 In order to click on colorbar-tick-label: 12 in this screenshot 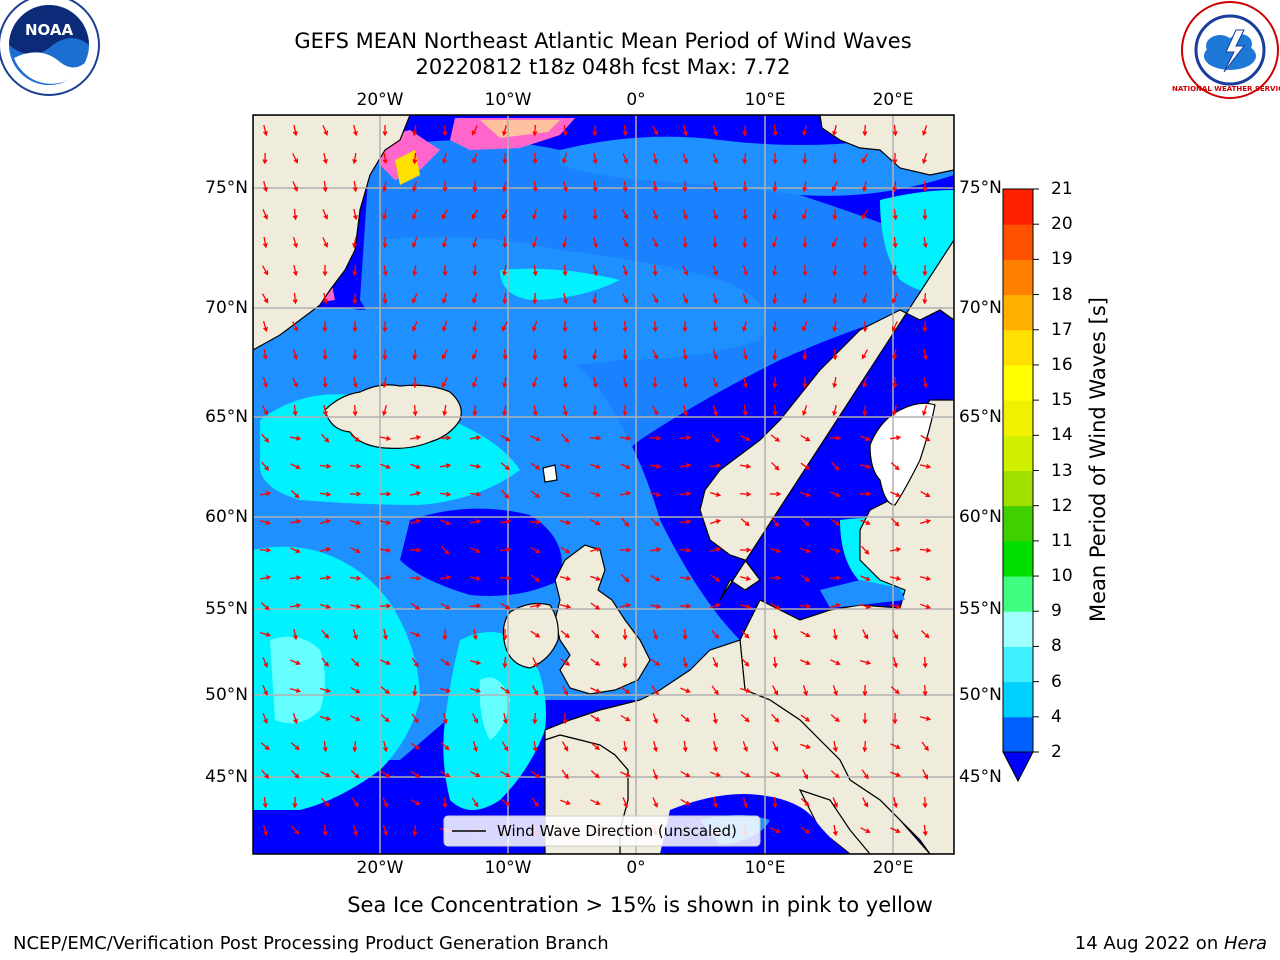, I will do `click(1062, 505)`.